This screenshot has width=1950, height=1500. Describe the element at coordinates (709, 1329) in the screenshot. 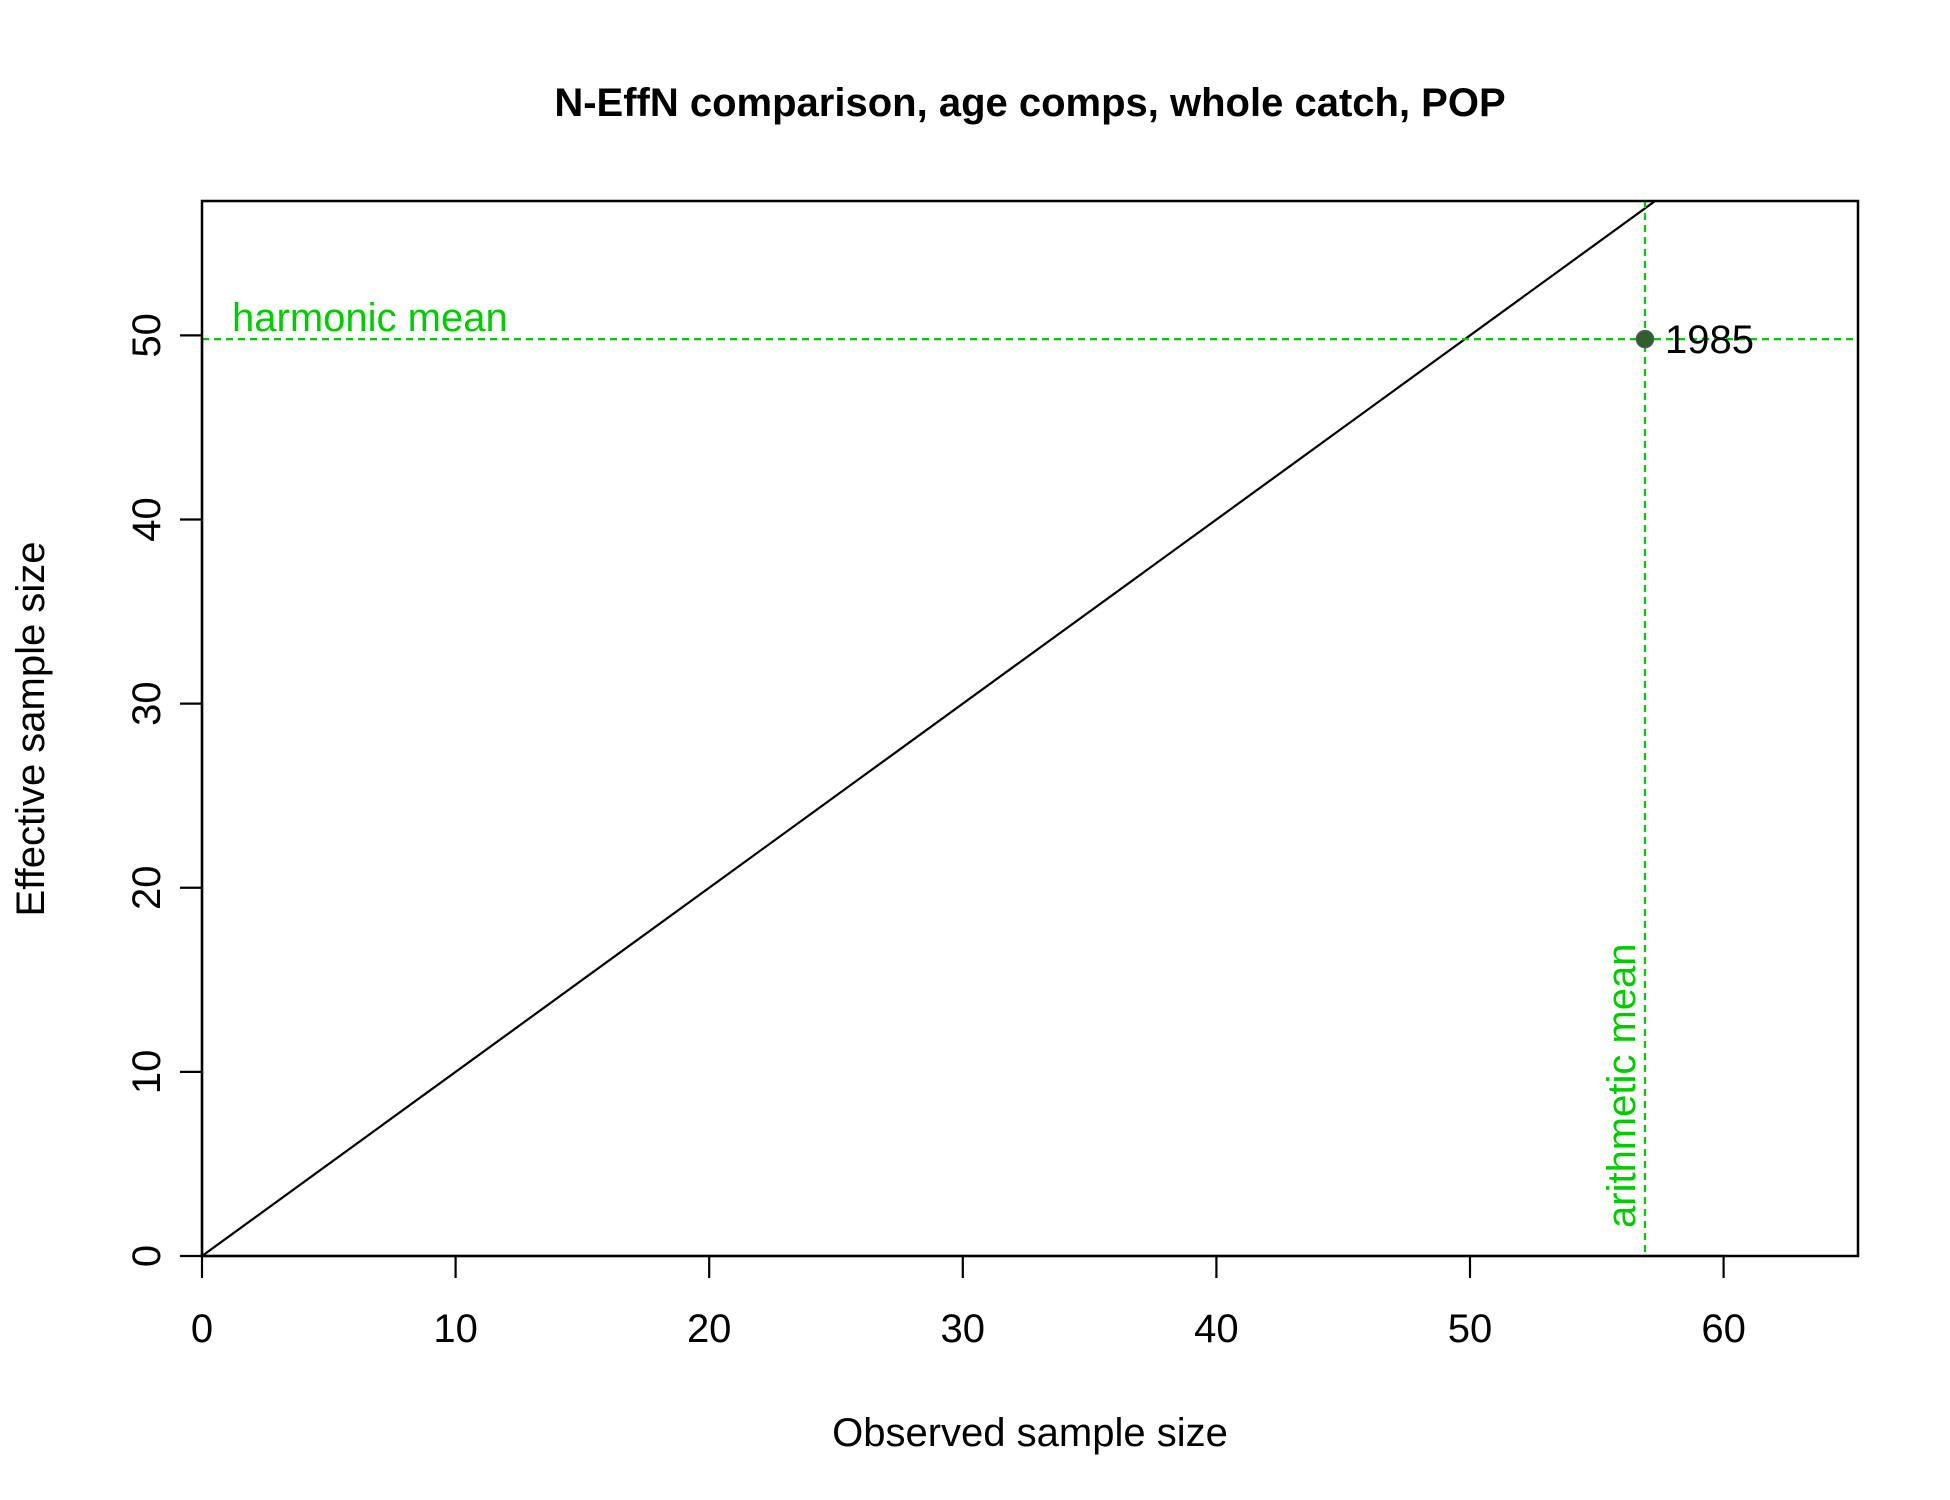

I see `x-tick-label-20: 20` at that location.